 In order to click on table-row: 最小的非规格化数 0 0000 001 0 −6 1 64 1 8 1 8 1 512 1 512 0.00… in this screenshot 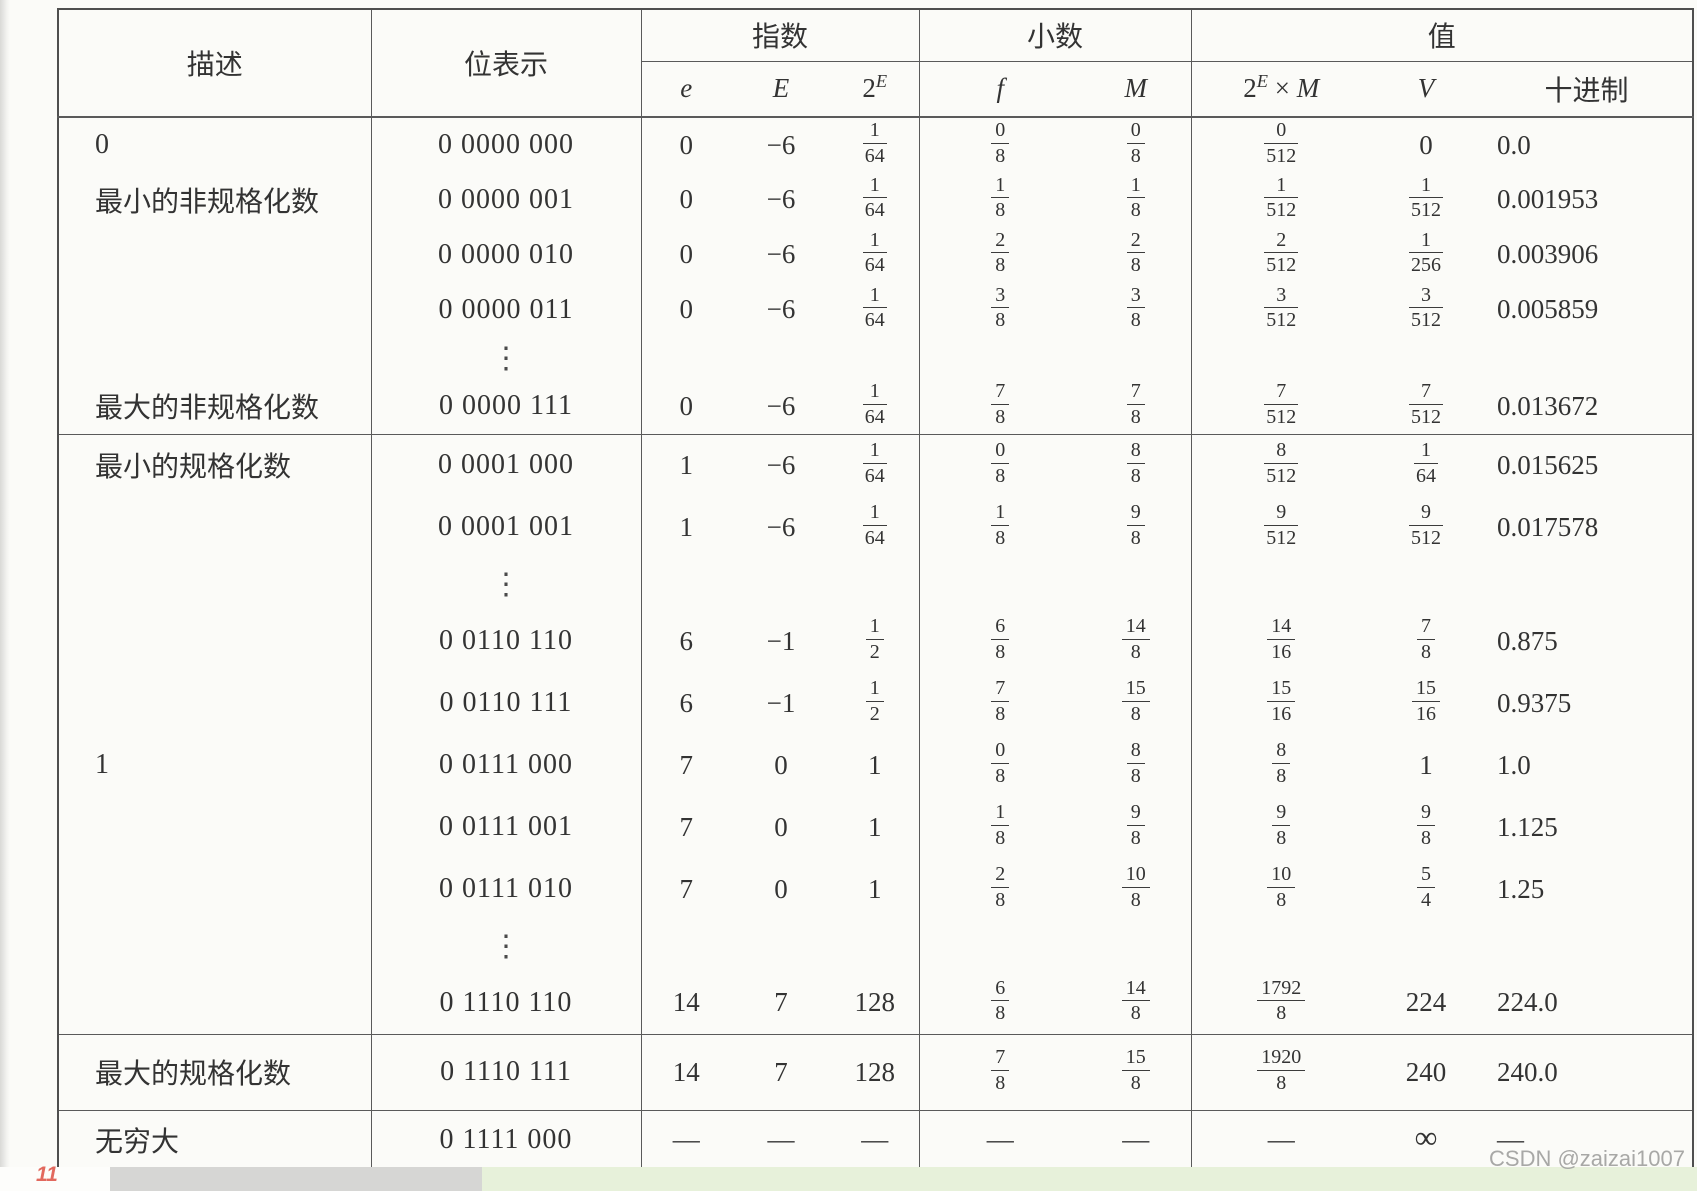, I will do `click(875, 199)`.